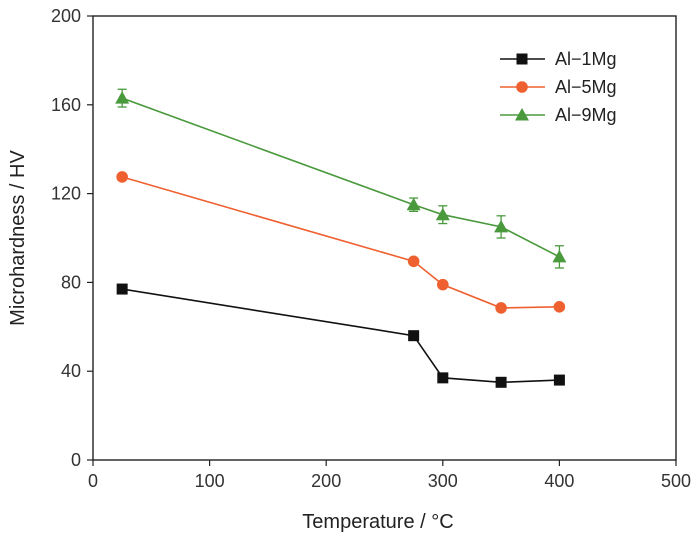  What do you see at coordinates (18, 238) in the screenshot?
I see `y-axis-title: Microhardness / HV` at bounding box center [18, 238].